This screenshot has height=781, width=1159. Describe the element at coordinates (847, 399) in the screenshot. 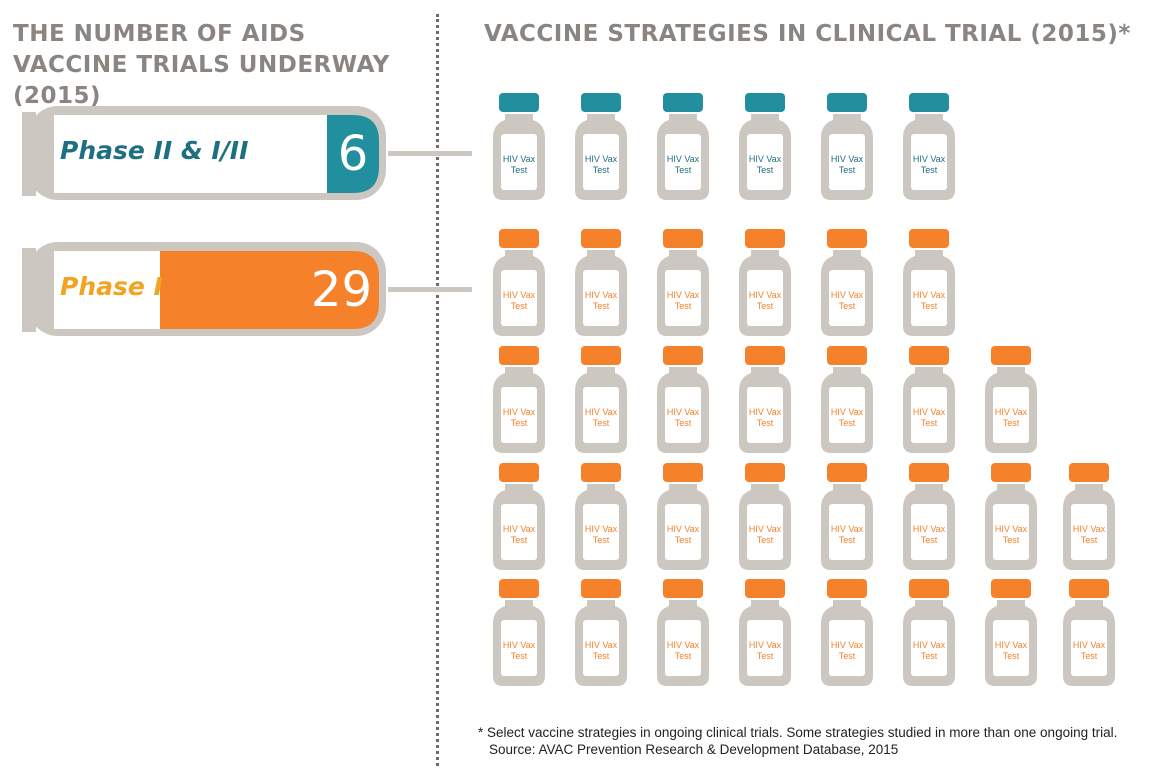

I see `vial-phase1-11: HIV Vax Test` at that location.